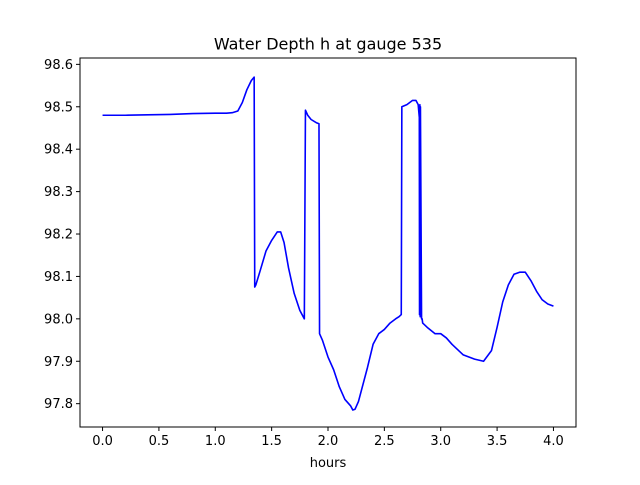 This screenshot has width=640, height=485. Describe the element at coordinates (58, 150) in the screenshot. I see `y-tick-label: 98.4` at that location.